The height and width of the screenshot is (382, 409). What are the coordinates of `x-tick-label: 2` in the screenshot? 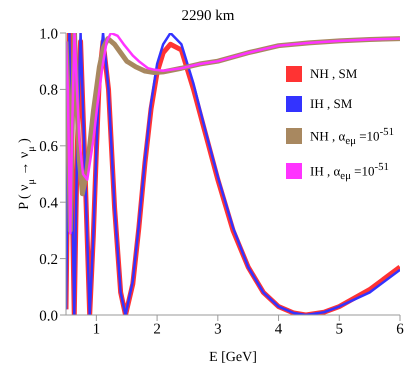 It's located at (157, 330).